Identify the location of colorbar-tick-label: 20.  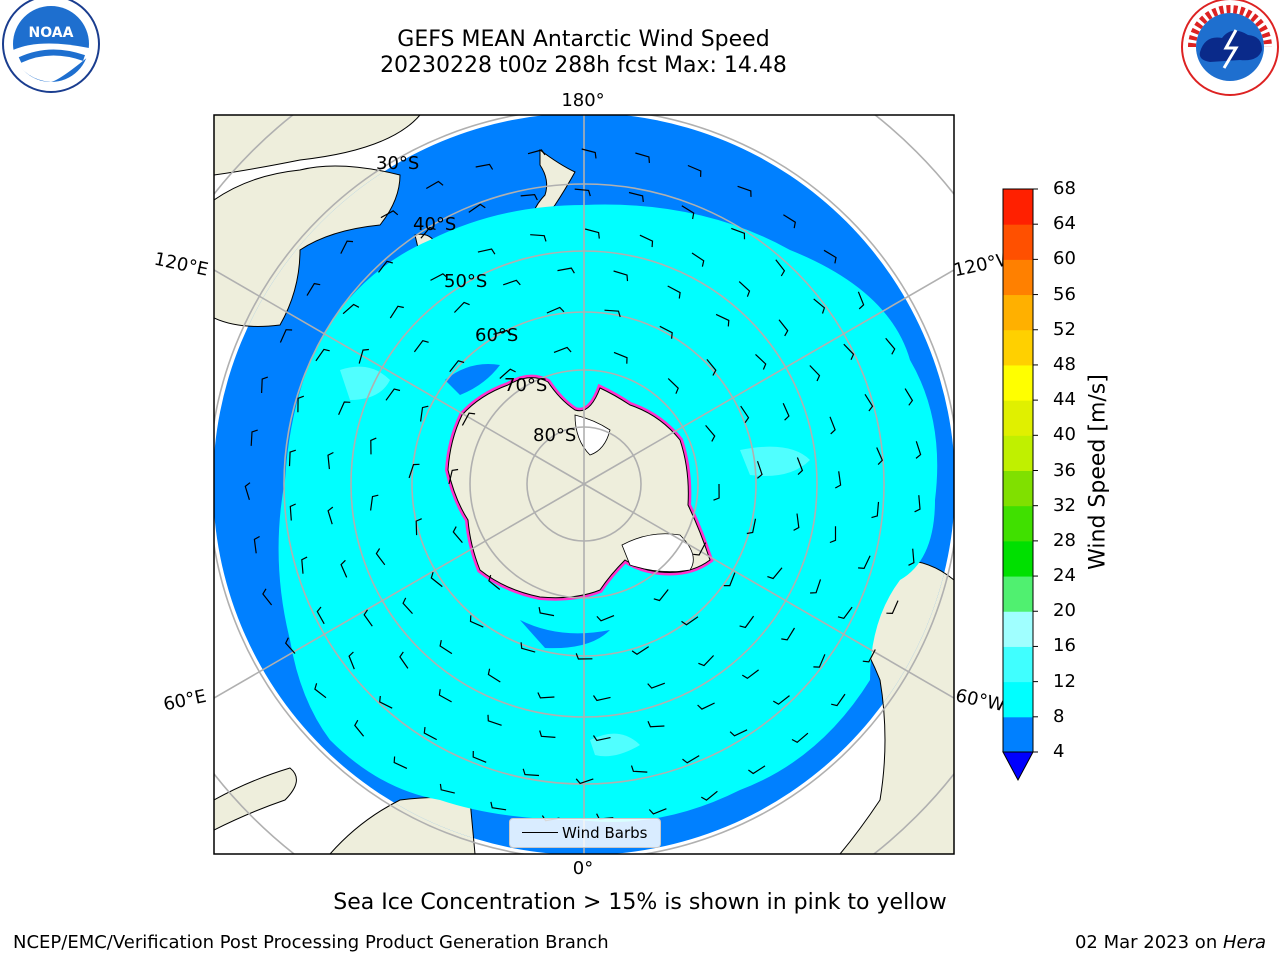
(1064, 611).